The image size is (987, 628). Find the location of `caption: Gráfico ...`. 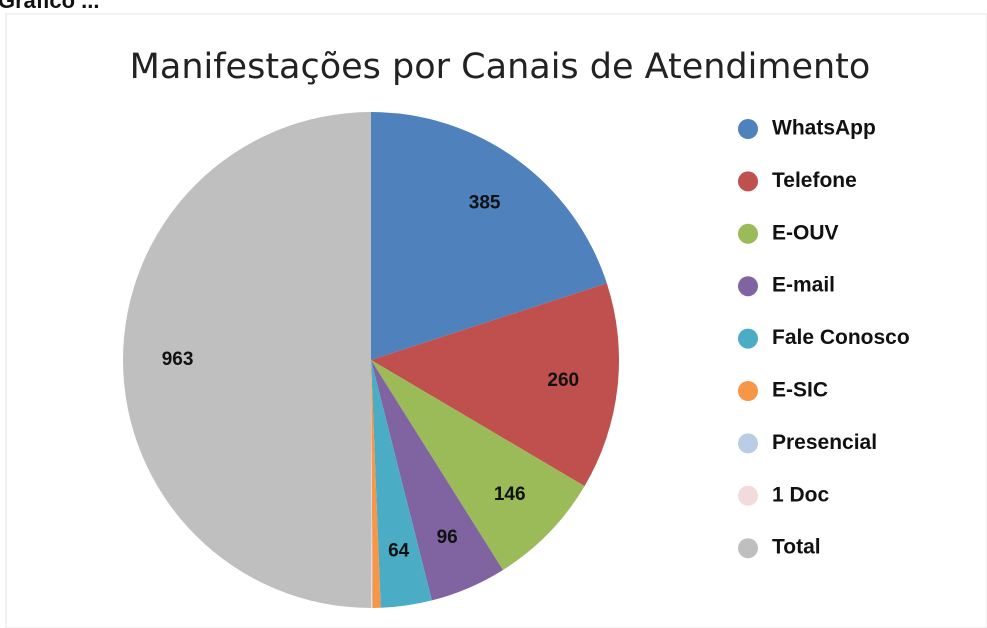

caption: Gráfico ... is located at coordinates (49, 6).